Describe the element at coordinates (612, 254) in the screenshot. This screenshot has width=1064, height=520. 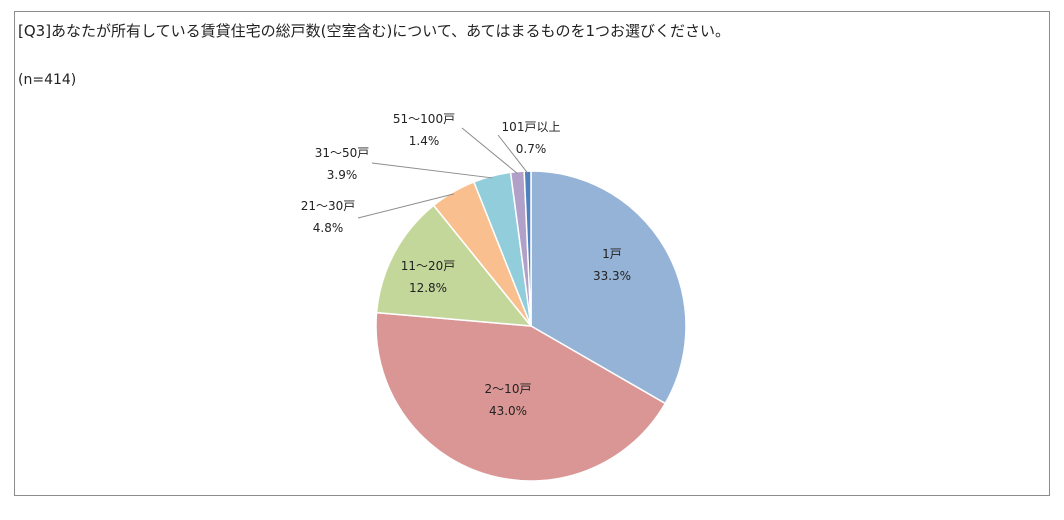
I see `slice-label: 1戸` at that location.